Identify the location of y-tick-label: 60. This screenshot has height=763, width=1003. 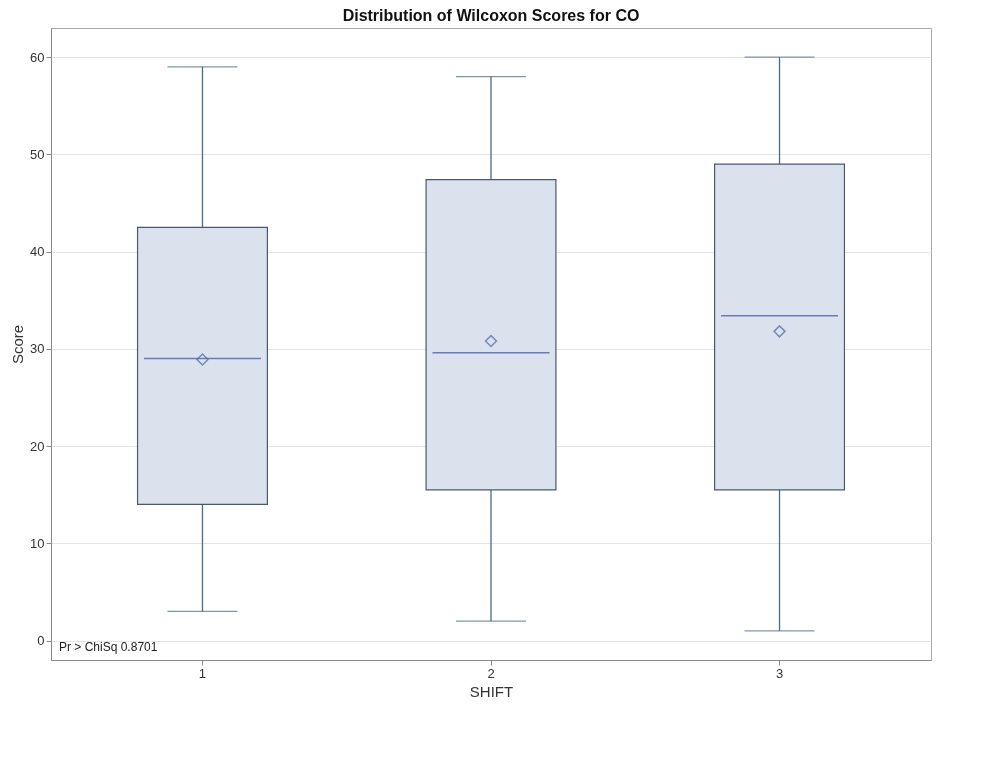
(37, 57).